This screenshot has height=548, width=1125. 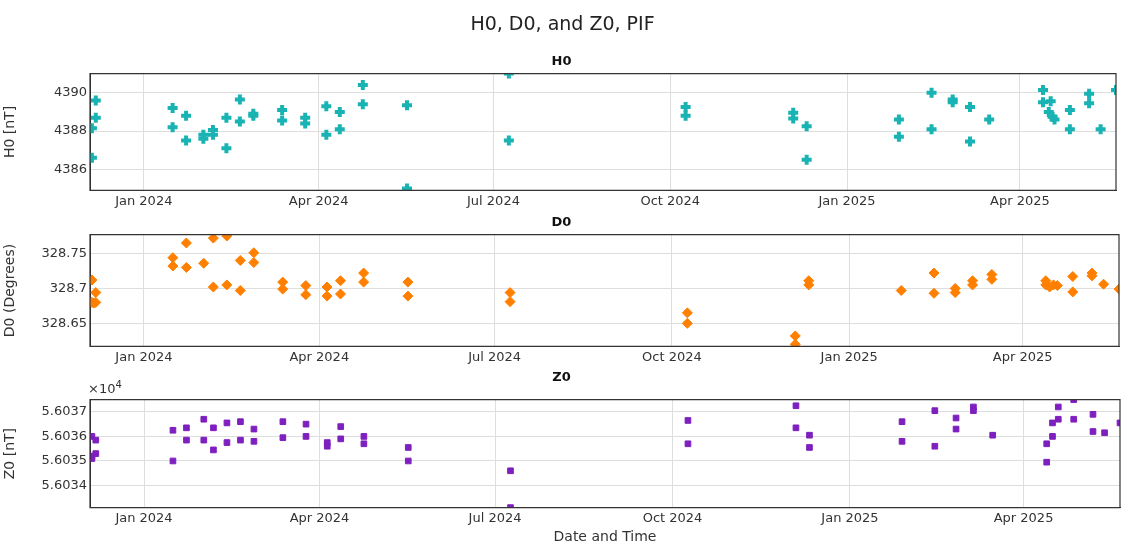 What do you see at coordinates (9, 453) in the screenshot?
I see `y-axis-title: Z0 [nT]` at bounding box center [9, 453].